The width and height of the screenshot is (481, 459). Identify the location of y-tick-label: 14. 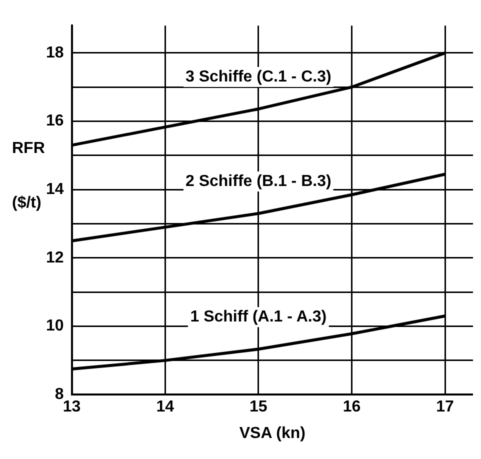
(55, 189).